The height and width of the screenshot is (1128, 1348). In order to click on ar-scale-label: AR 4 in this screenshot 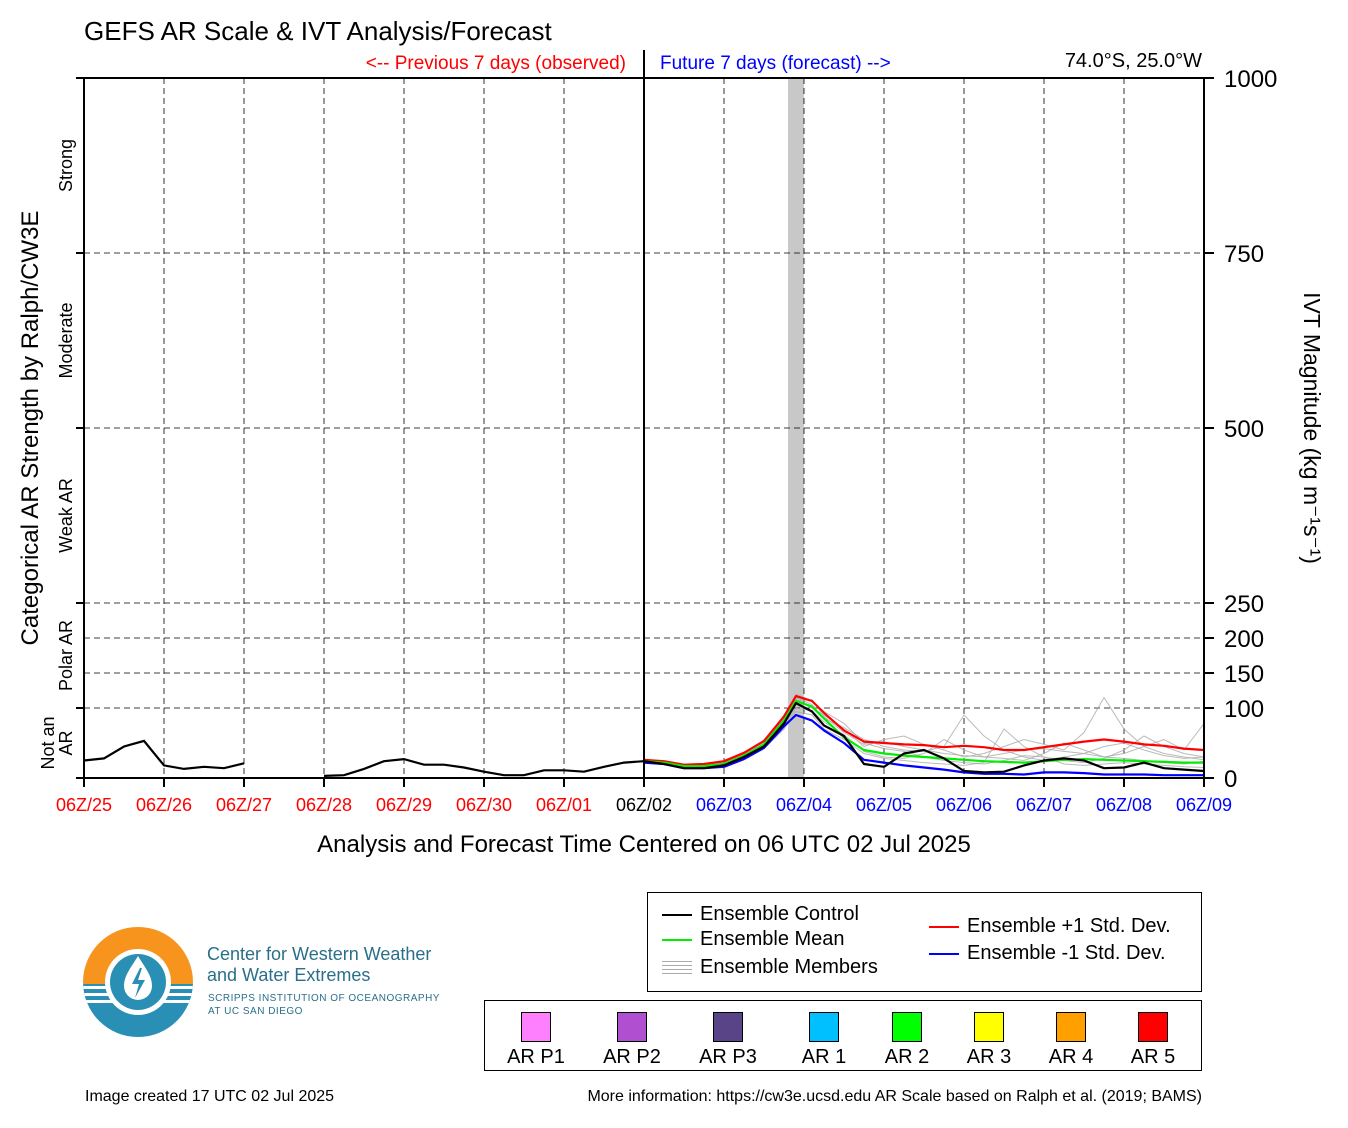, I will do `click(1071, 1057)`.